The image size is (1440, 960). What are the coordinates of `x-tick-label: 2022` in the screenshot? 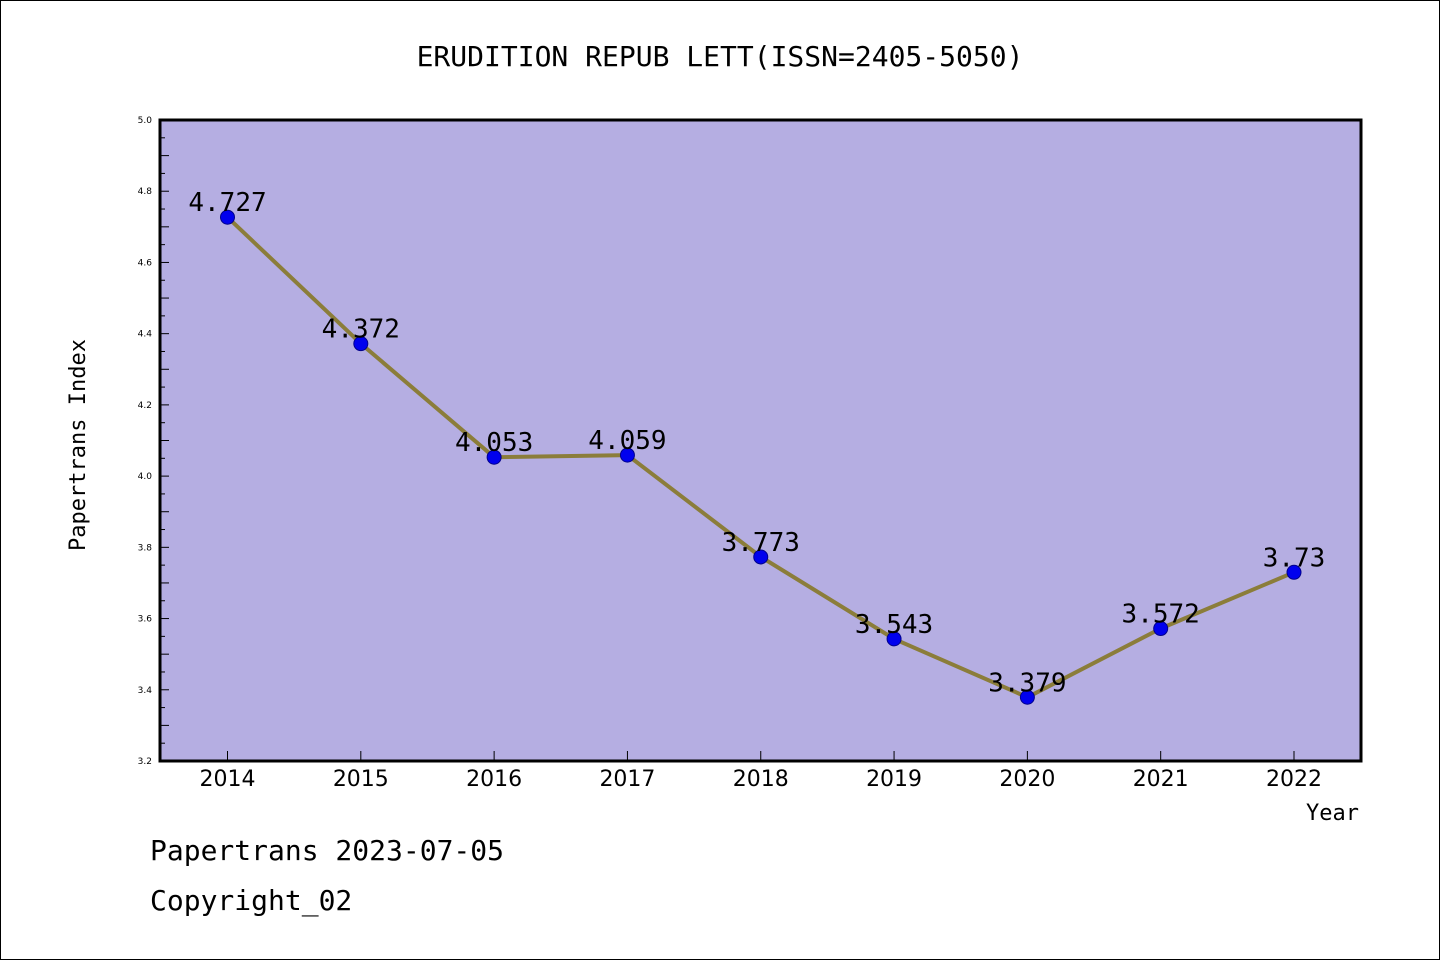 It's located at (1294, 779).